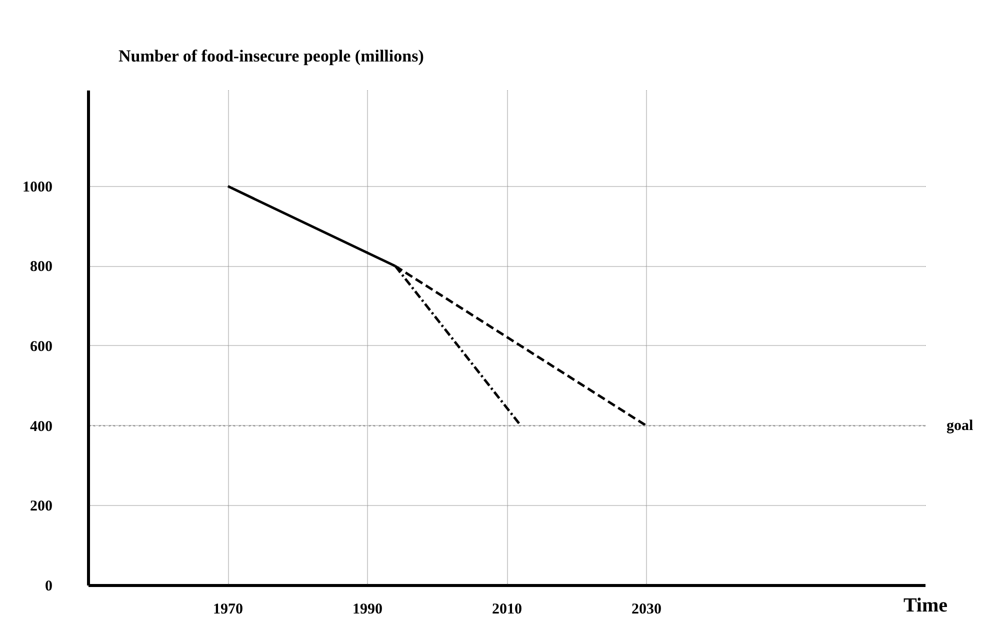 The image size is (986, 631). What do you see at coordinates (48, 586) in the screenshot?
I see `y-tick-label: 0` at bounding box center [48, 586].